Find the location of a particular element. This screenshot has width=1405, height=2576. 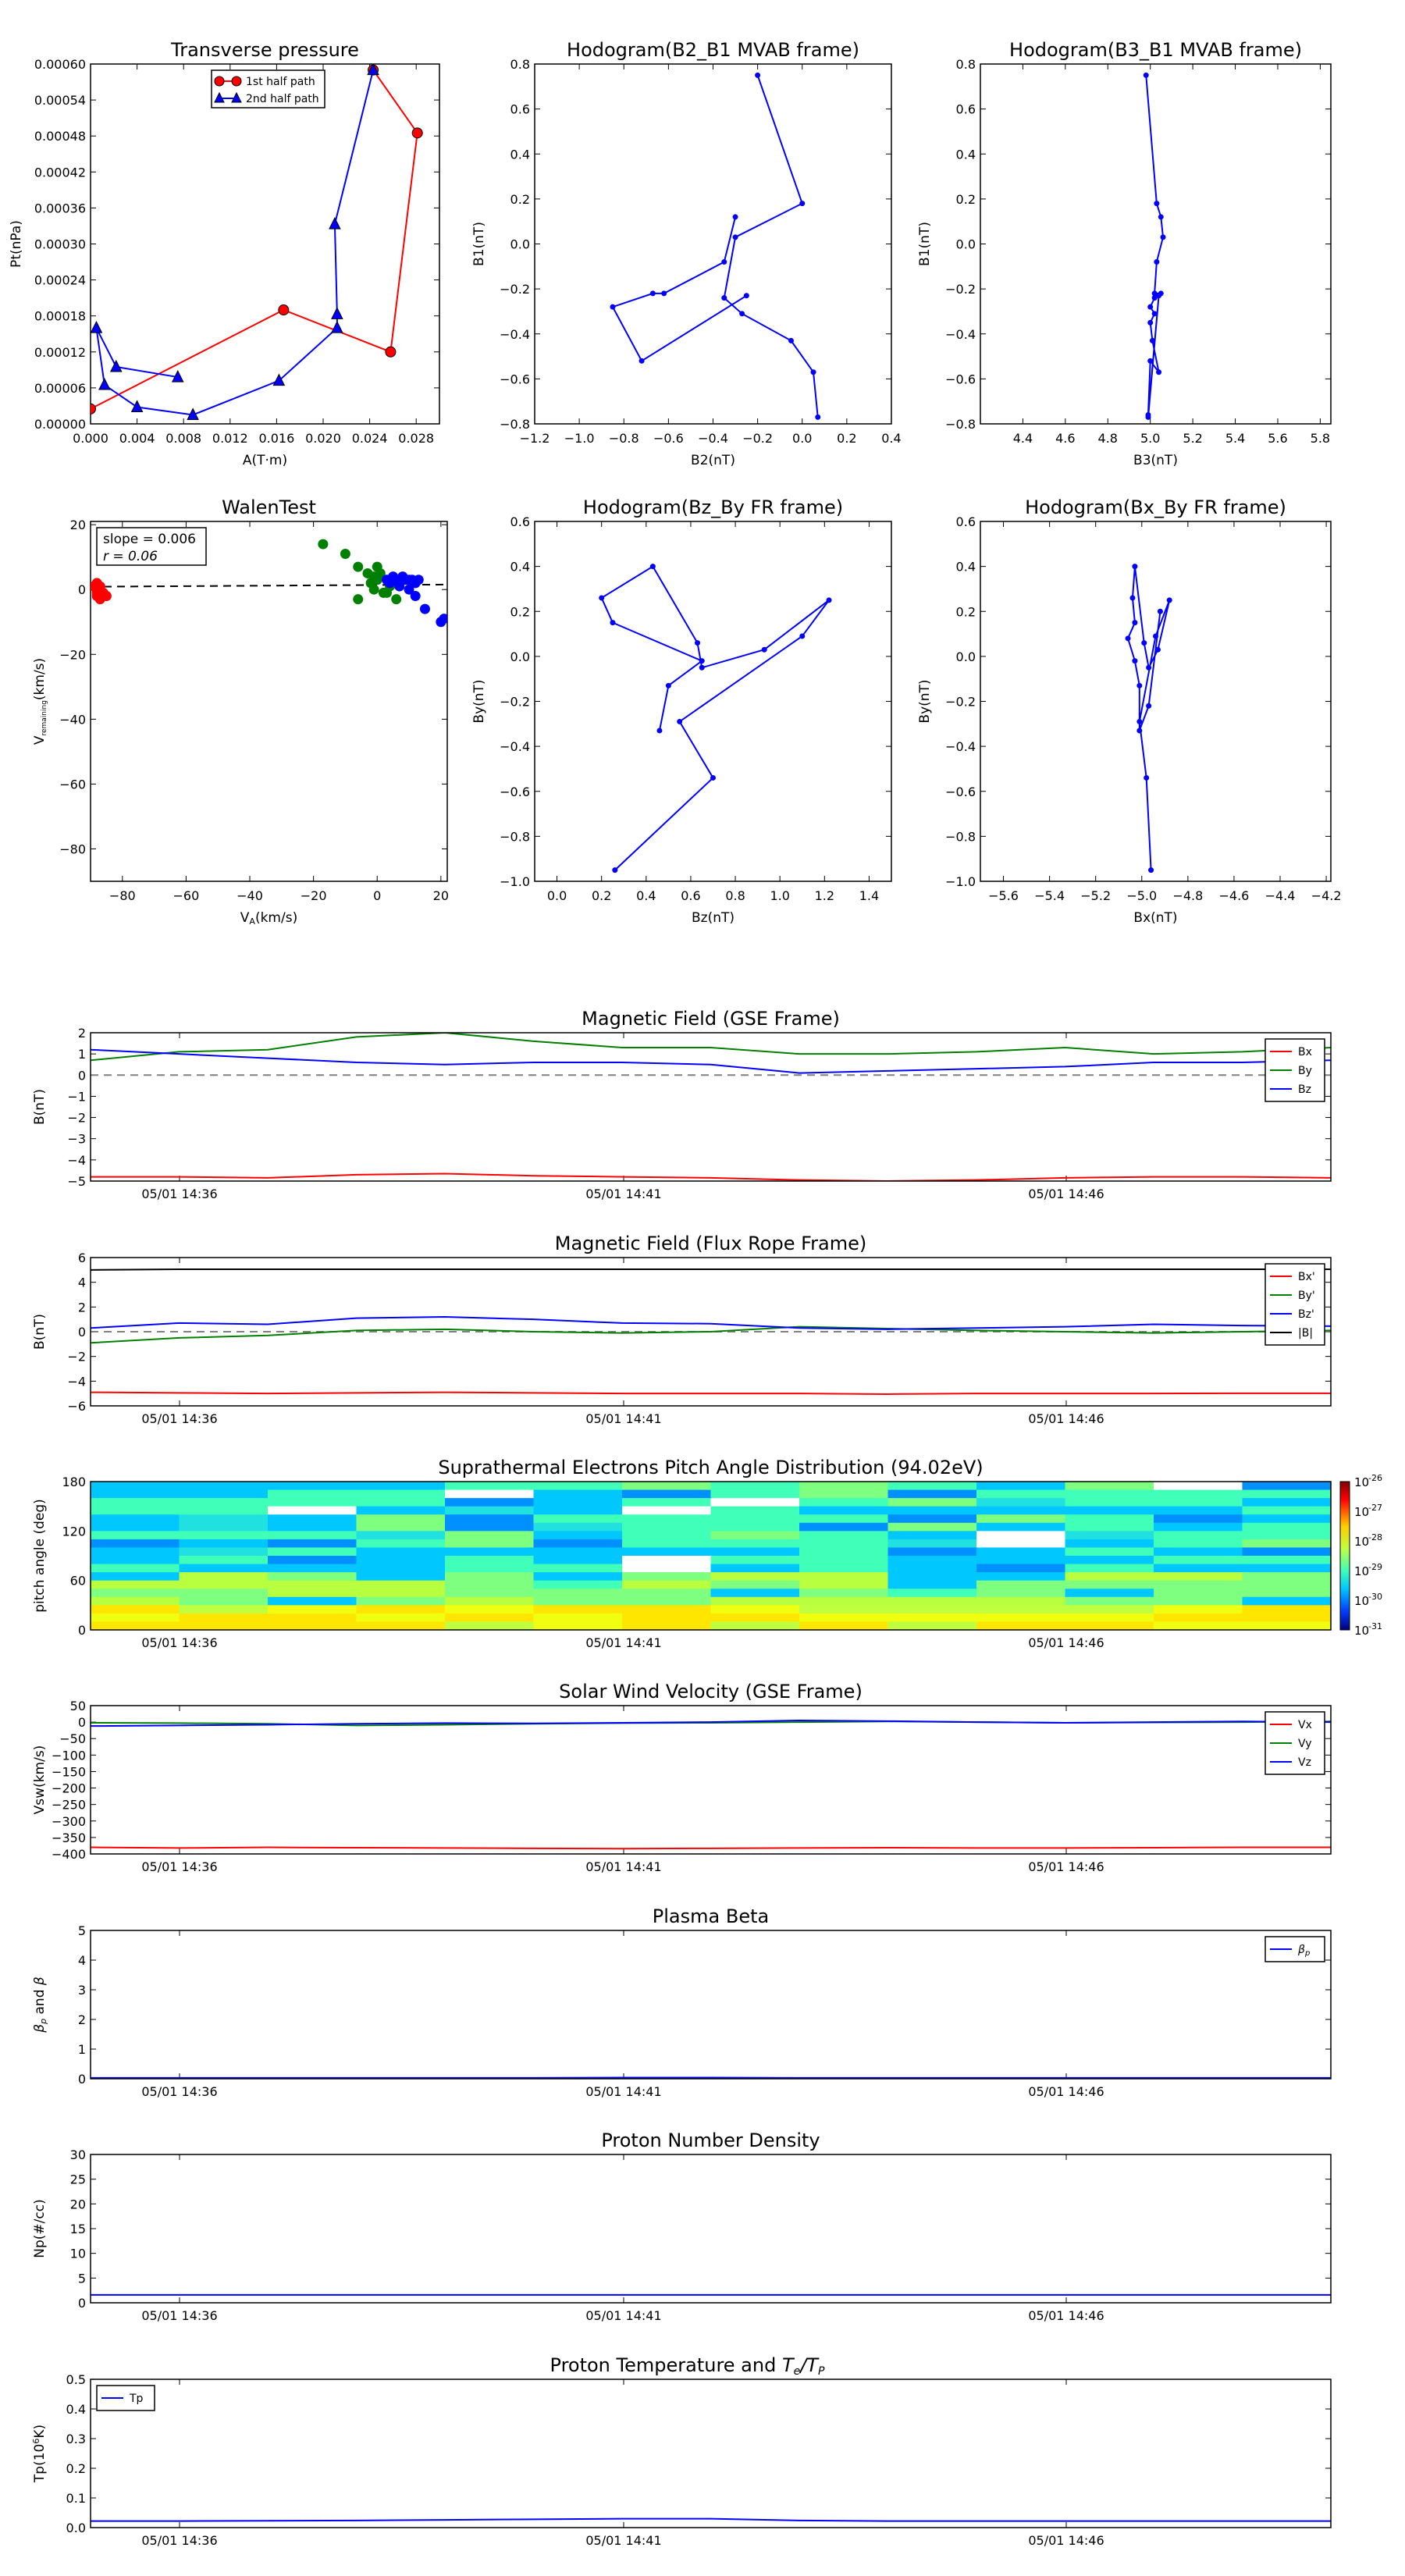

x-tick-label: 20 is located at coordinates (441, 895).